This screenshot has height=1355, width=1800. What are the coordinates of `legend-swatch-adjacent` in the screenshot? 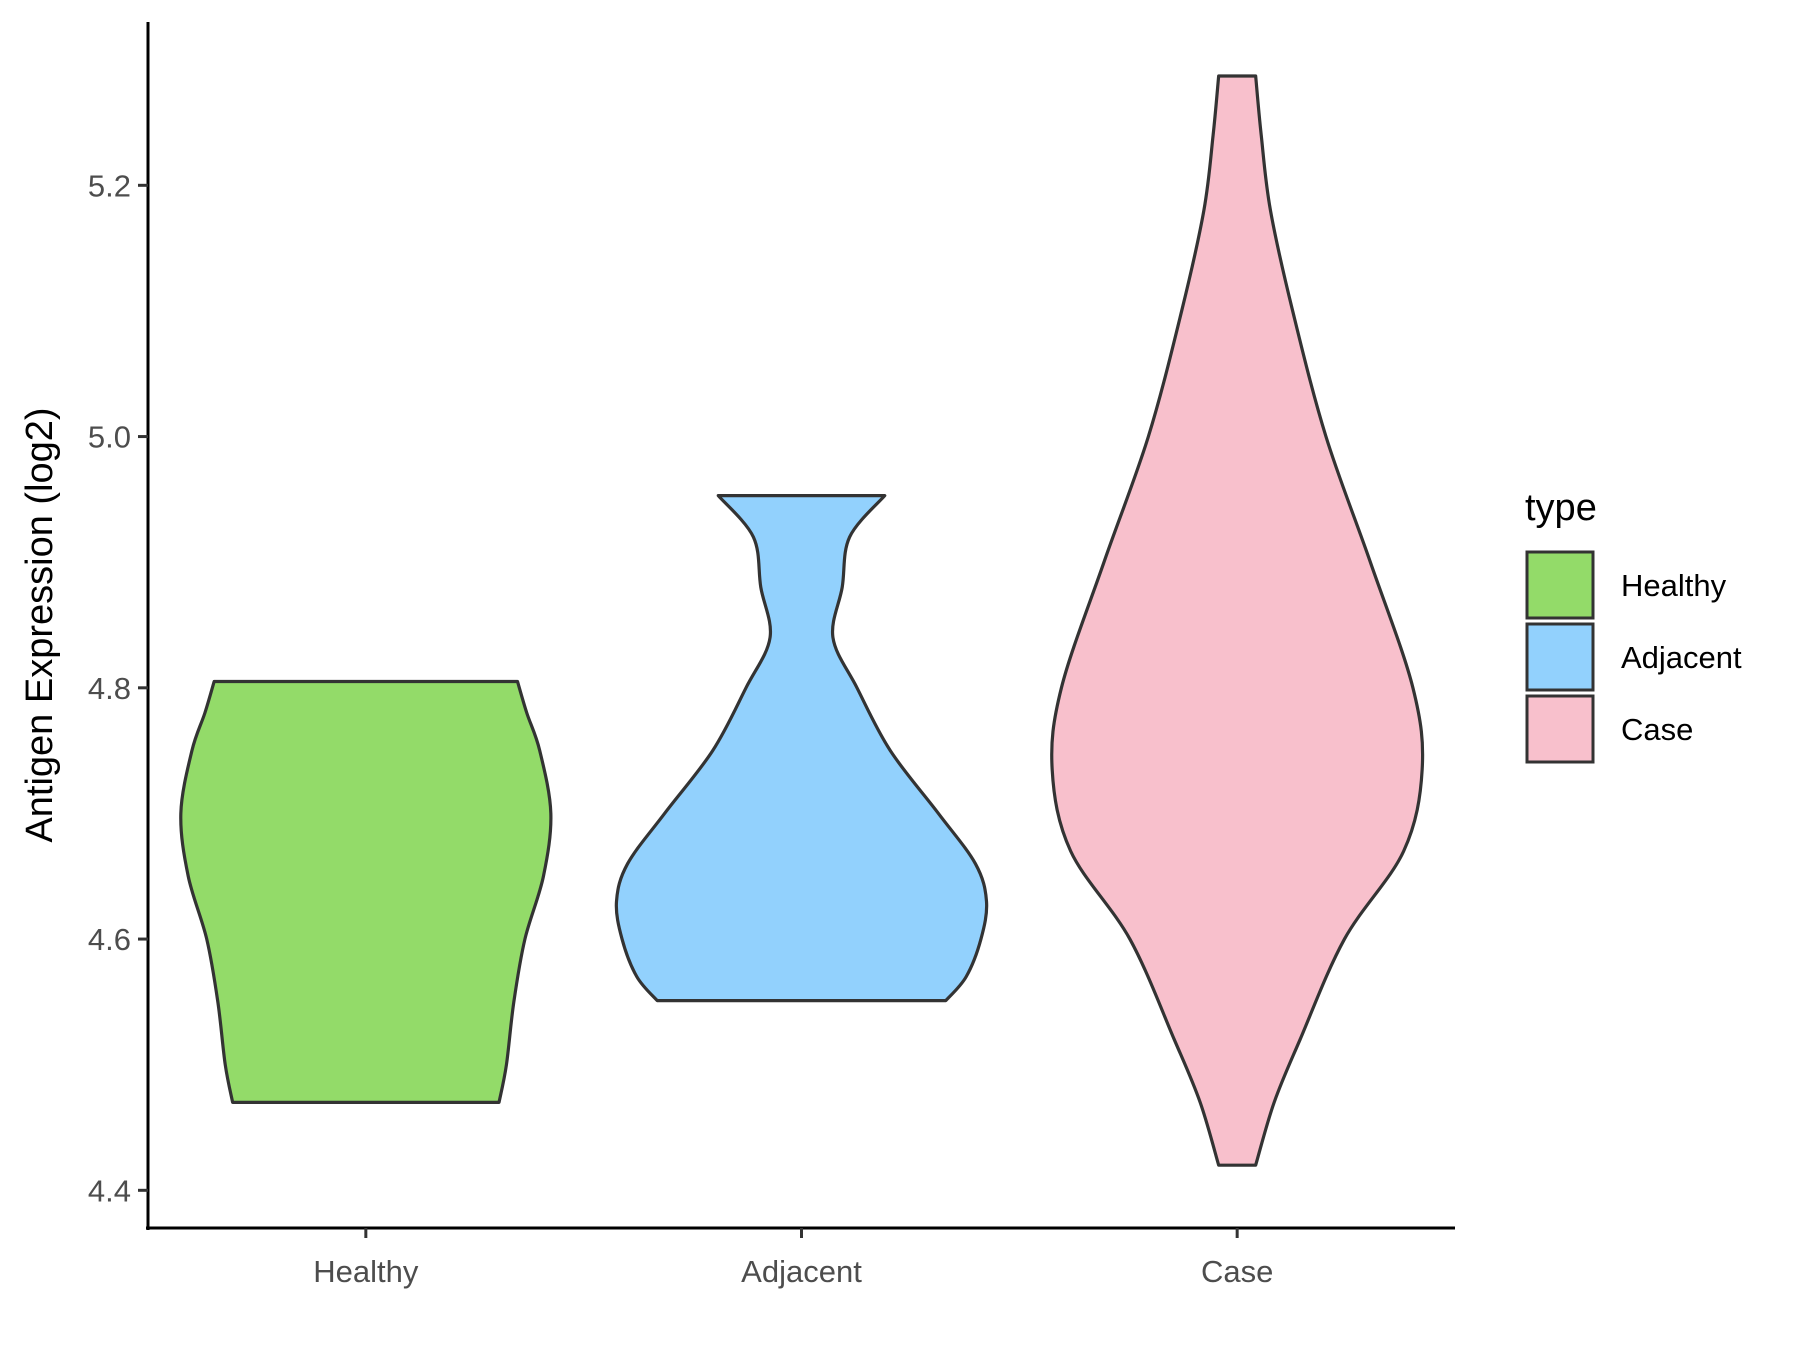 It's located at (1560, 657).